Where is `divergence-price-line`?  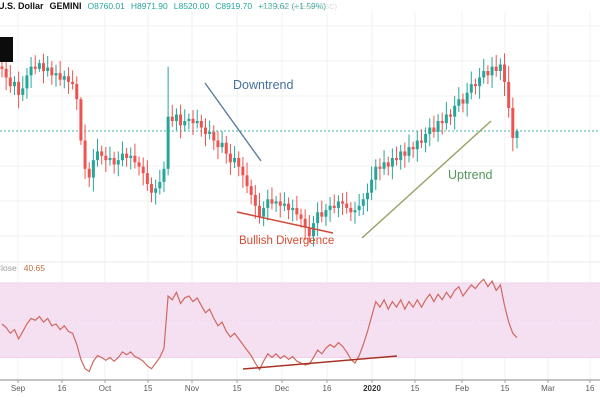 divergence-price-line is located at coordinates (285, 222).